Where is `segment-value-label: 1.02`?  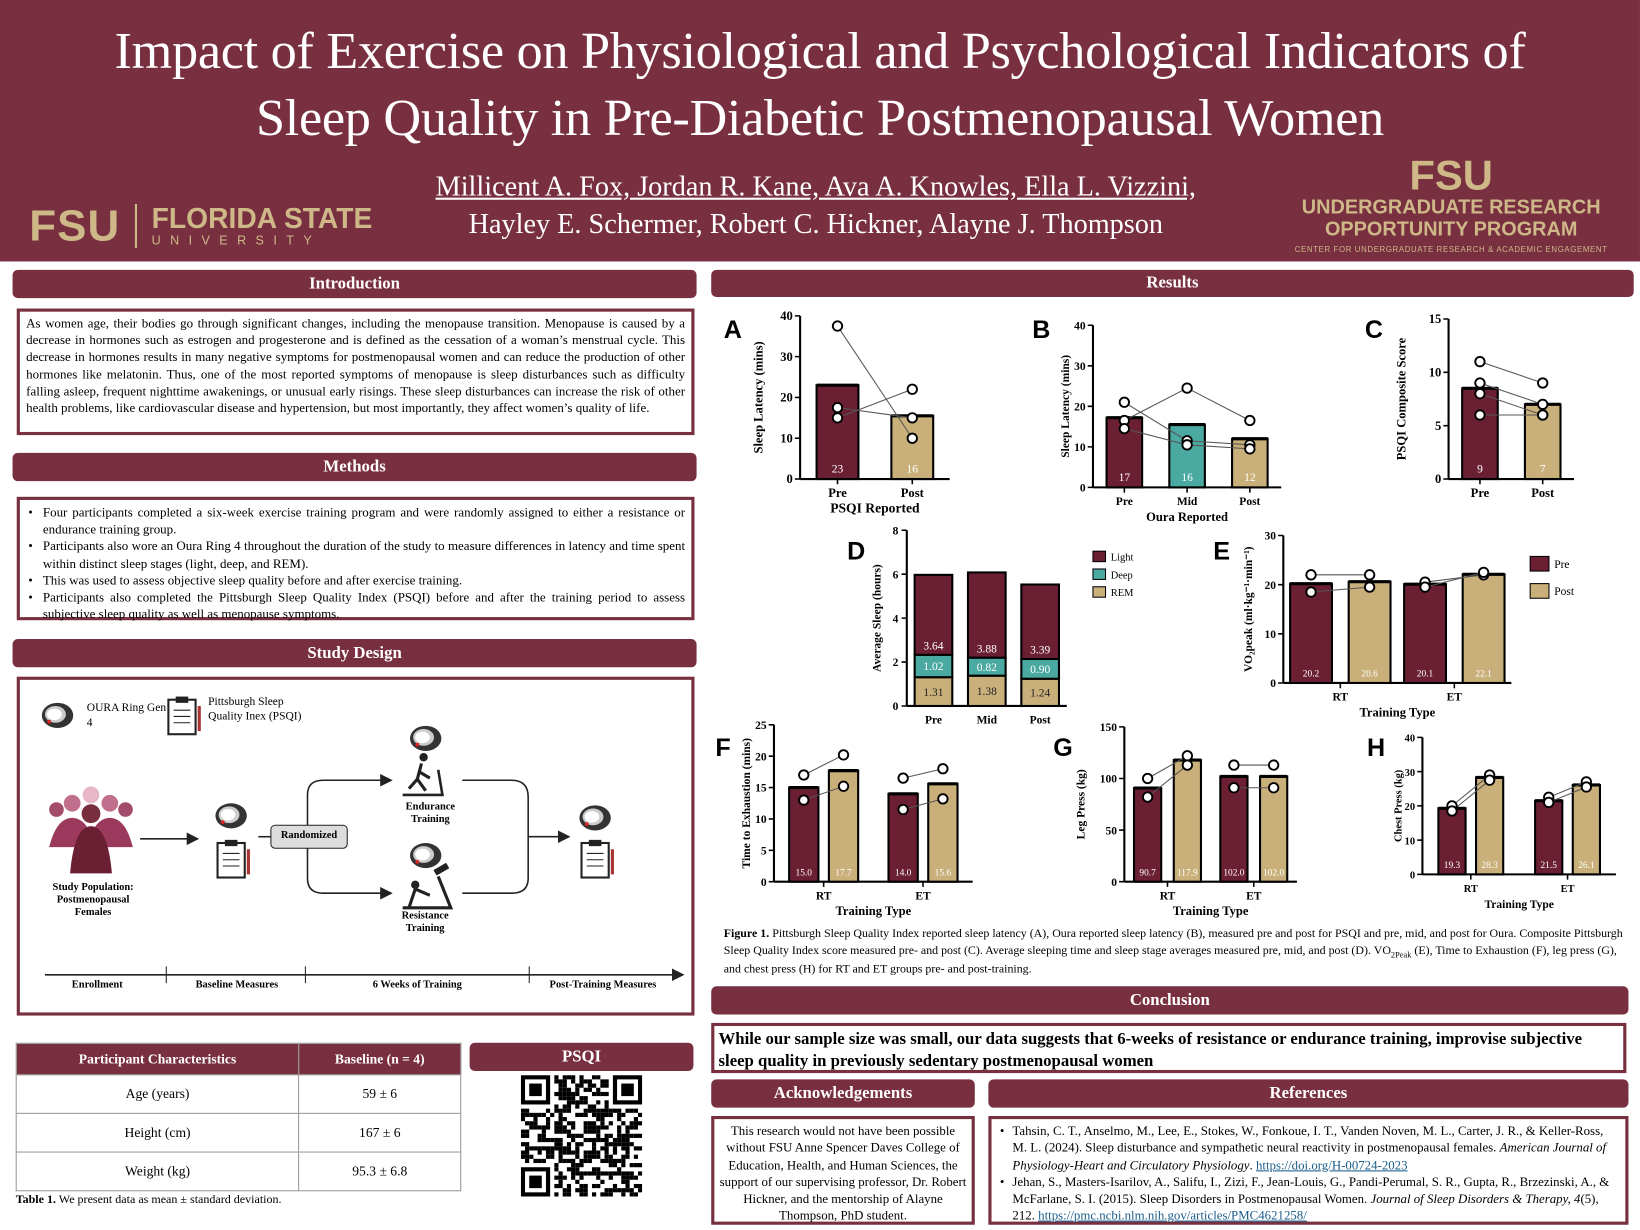 segment-value-label: 1.02 is located at coordinates (933, 667).